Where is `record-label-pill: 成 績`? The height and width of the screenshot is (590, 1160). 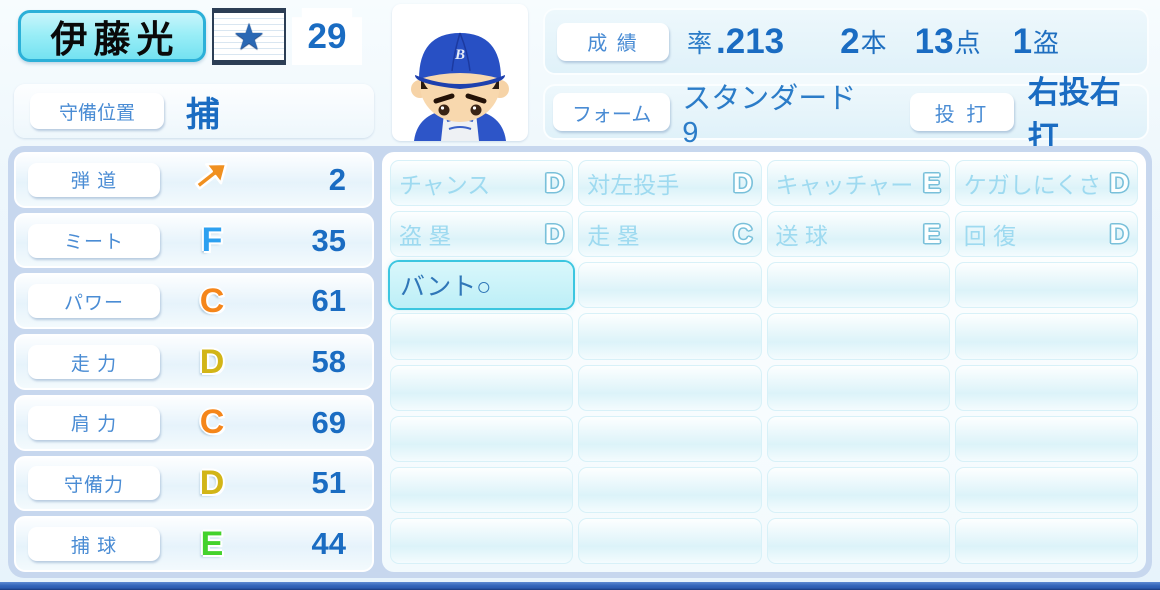 record-label-pill: 成 績 is located at coordinates (613, 41).